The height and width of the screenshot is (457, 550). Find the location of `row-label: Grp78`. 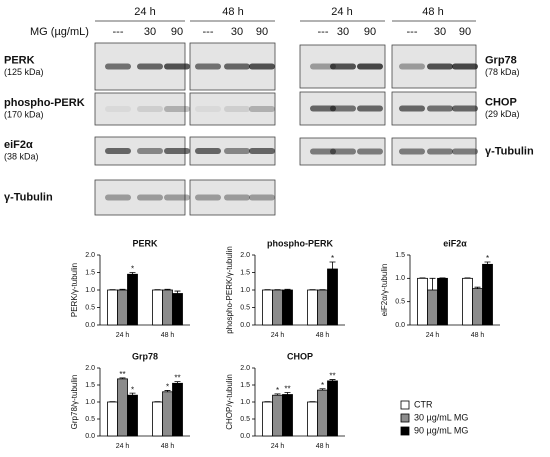

row-label: Grp78 is located at coordinates (501, 60).